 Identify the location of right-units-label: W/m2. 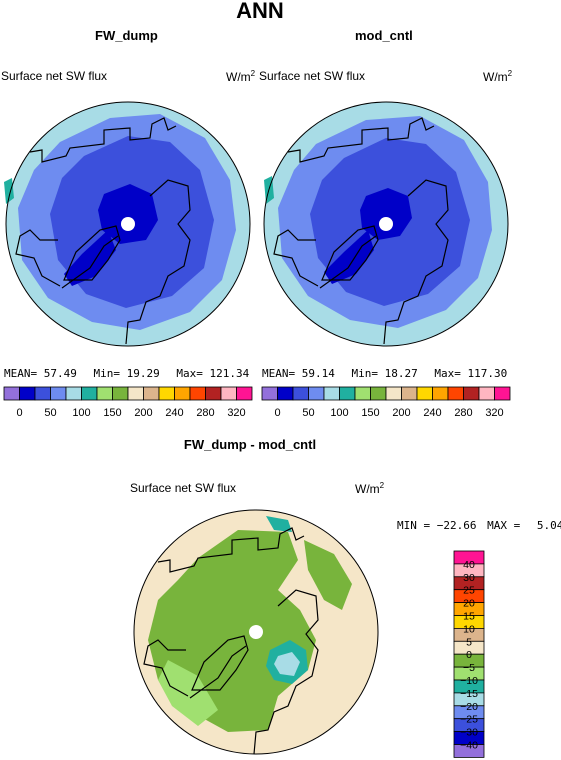
(497, 76).